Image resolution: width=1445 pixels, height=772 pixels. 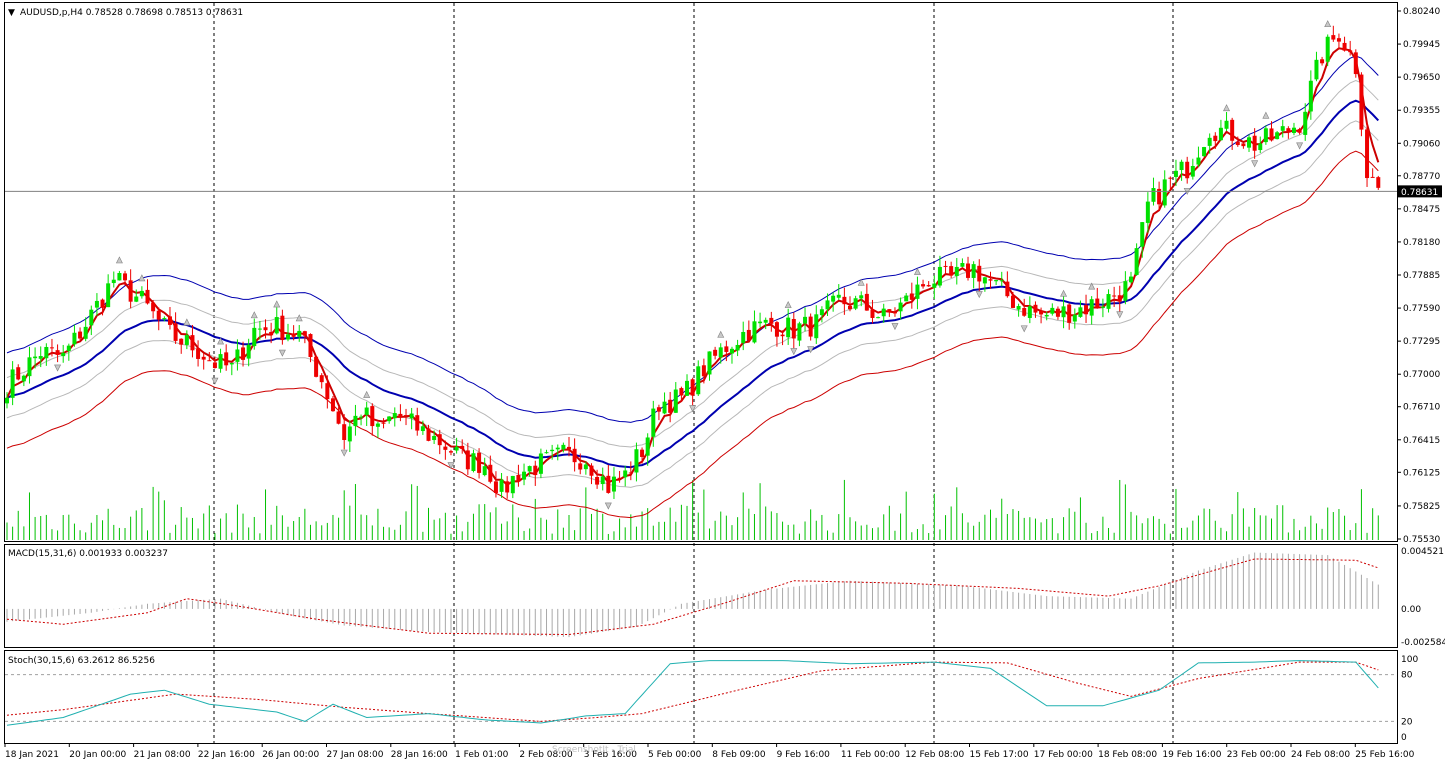 I want to click on macd-signal-line, so click(x=692, y=596).